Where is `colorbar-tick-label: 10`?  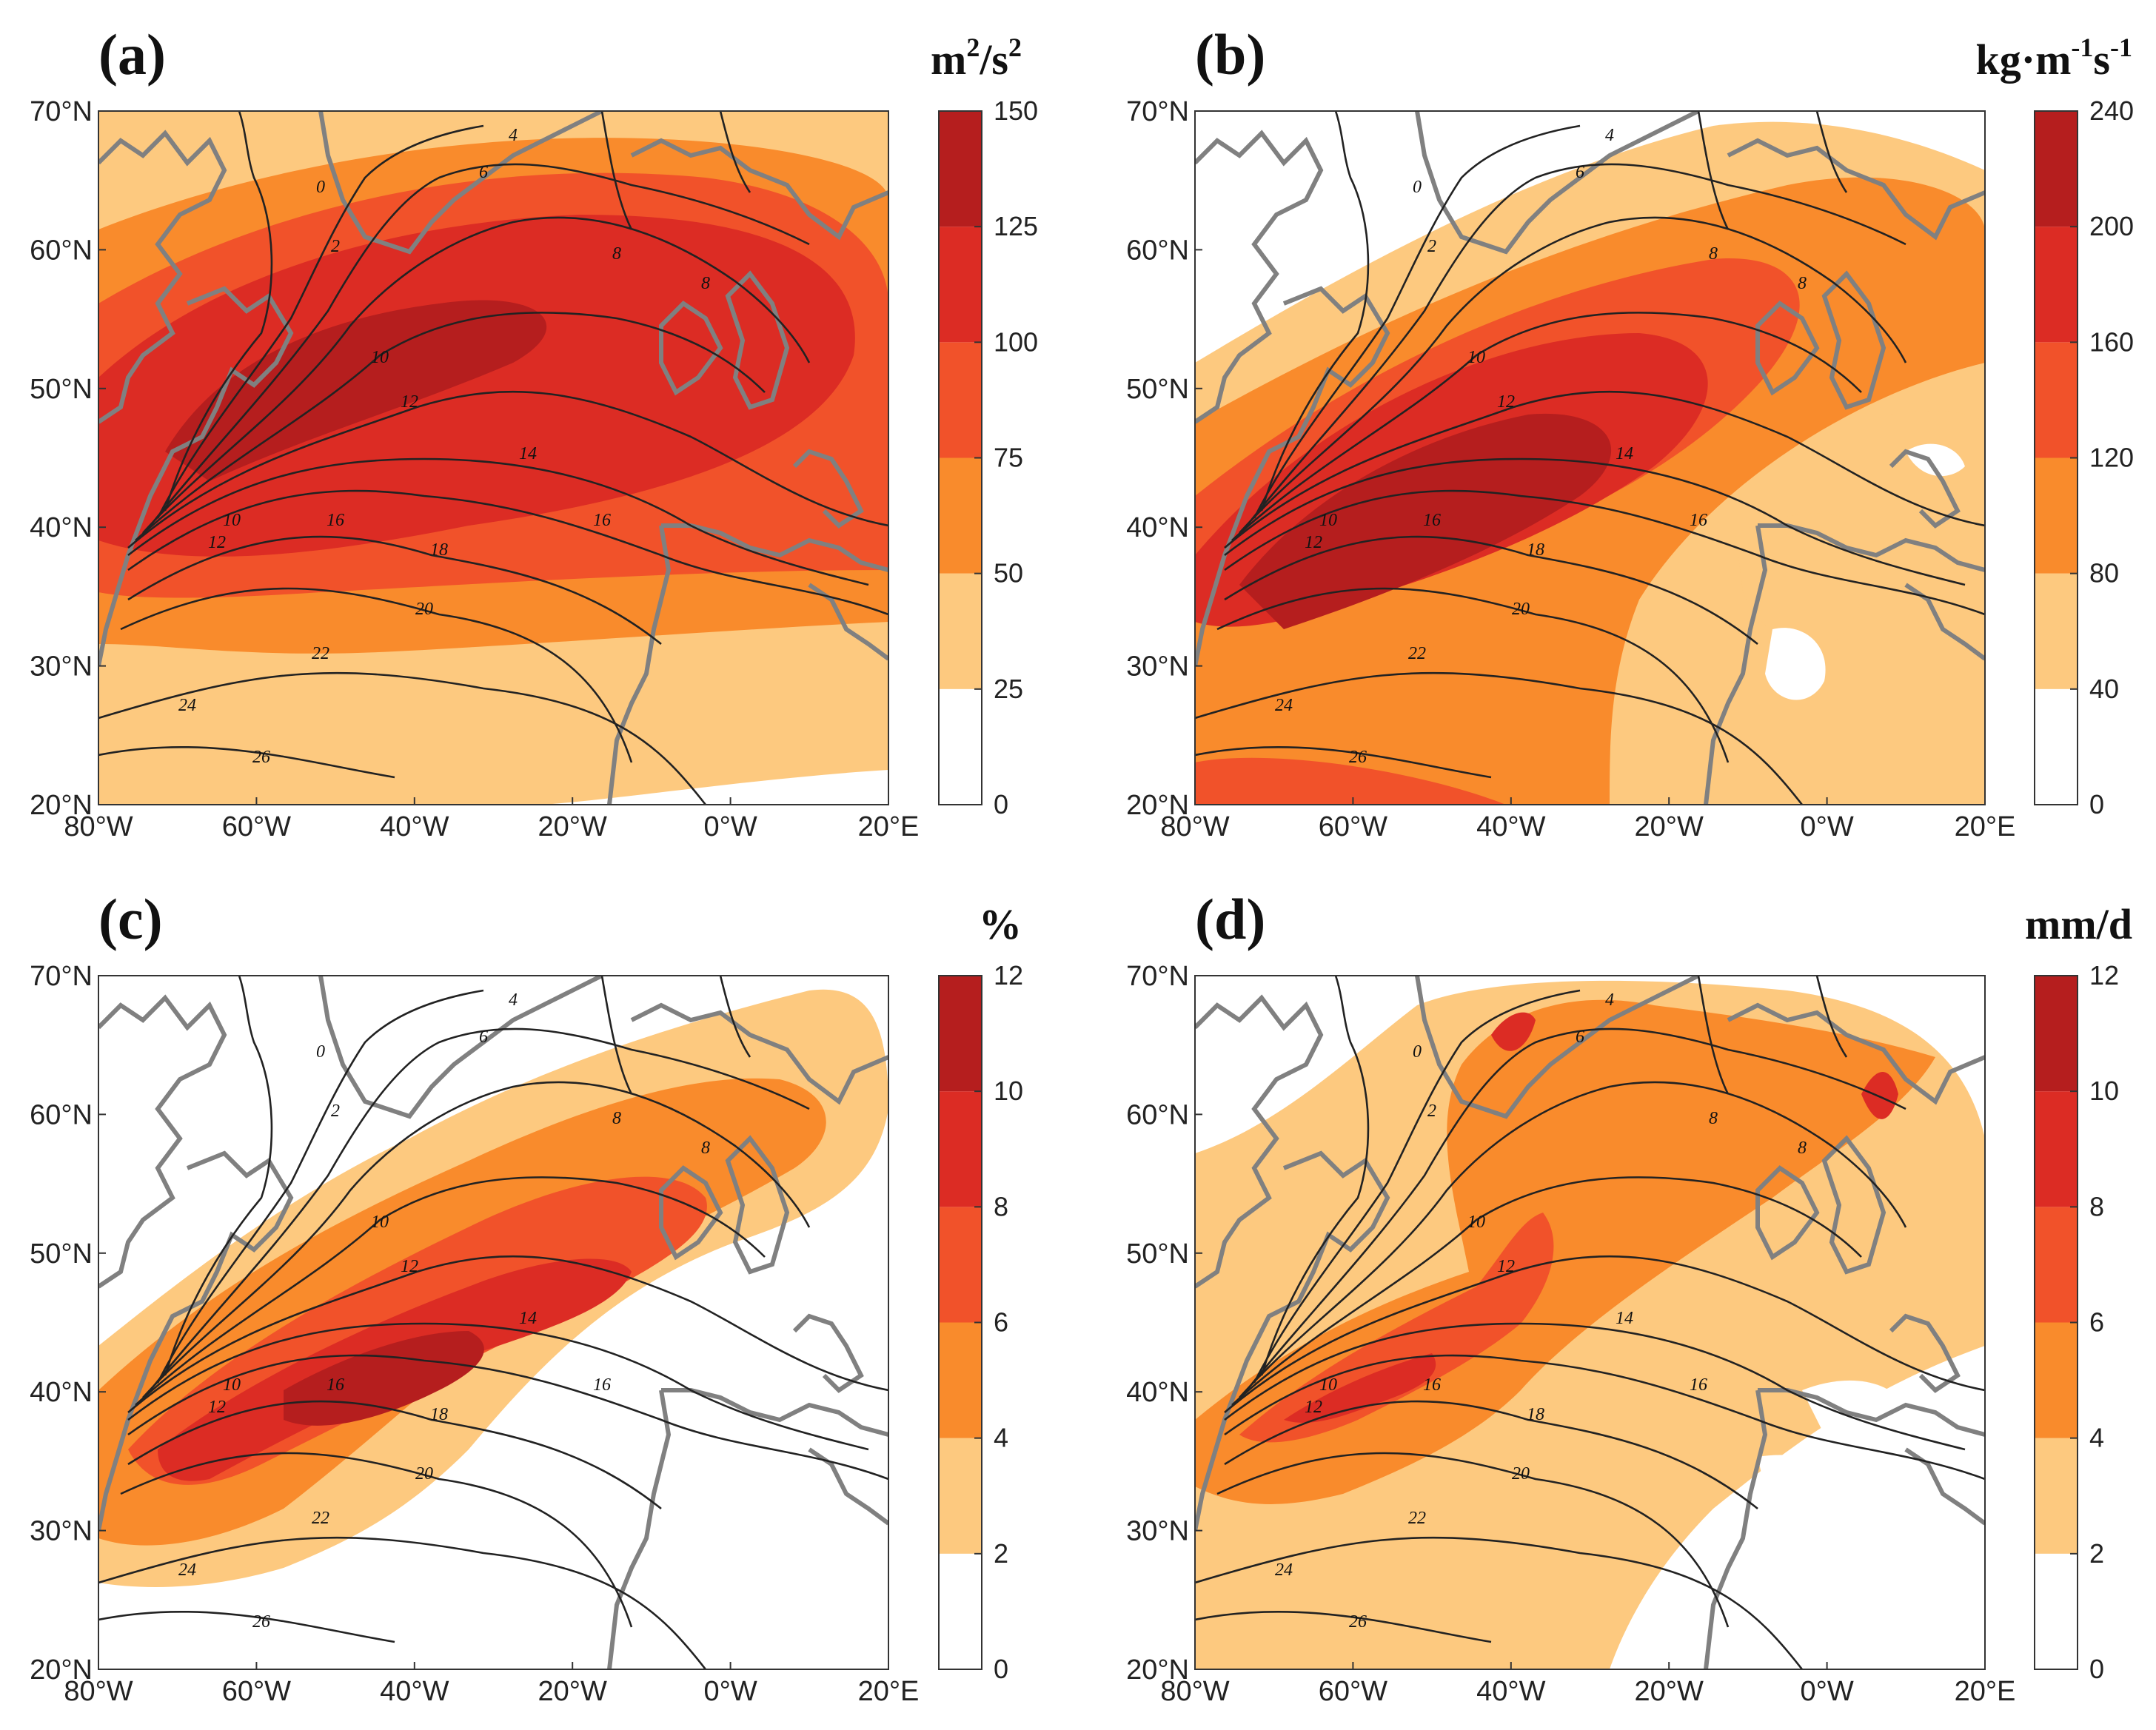
colorbar-tick-label: 10 is located at coordinates (1008, 1091).